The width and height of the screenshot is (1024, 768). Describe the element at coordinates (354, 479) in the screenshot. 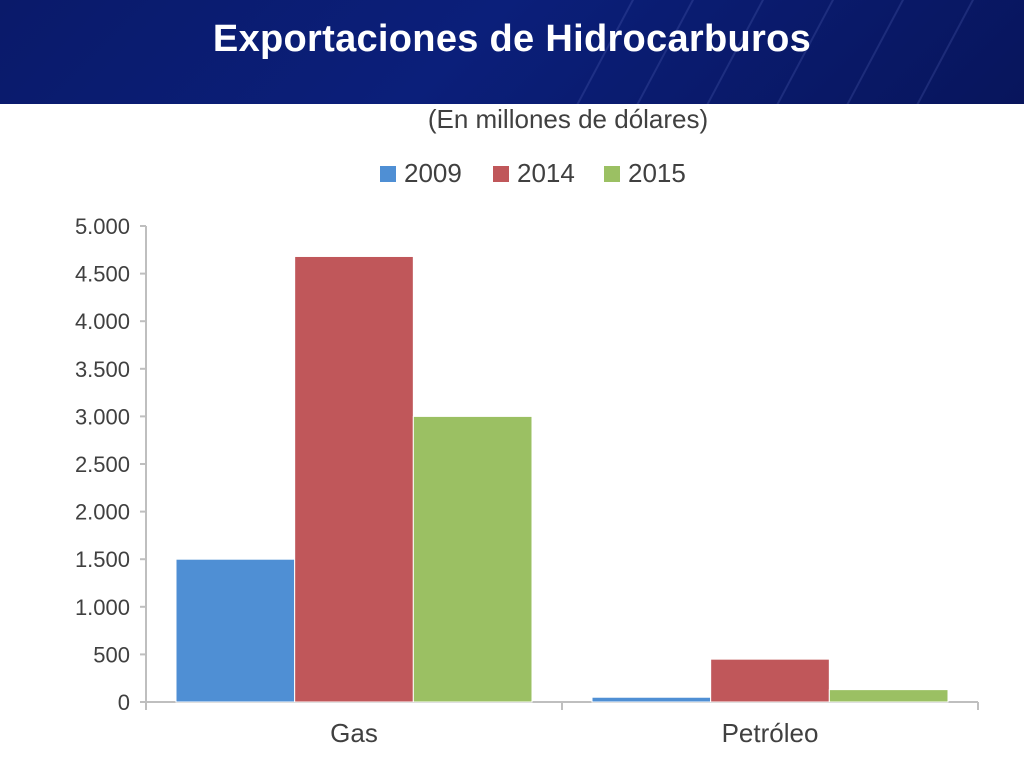

I see `bar-gas-2014` at that location.